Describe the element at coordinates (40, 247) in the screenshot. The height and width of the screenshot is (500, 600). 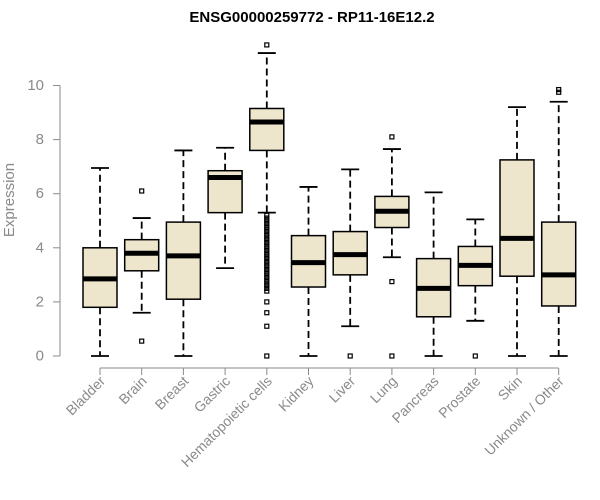
I see `y-tick-label: 4` at that location.